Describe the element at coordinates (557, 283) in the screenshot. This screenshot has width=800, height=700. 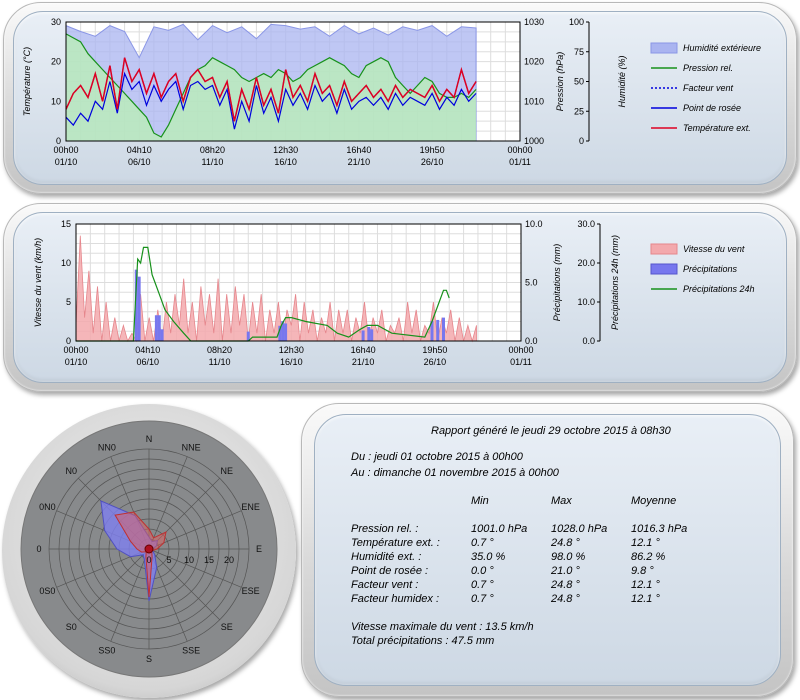
I see `y-right-axis-label: Précipitations (mm)` at that location.